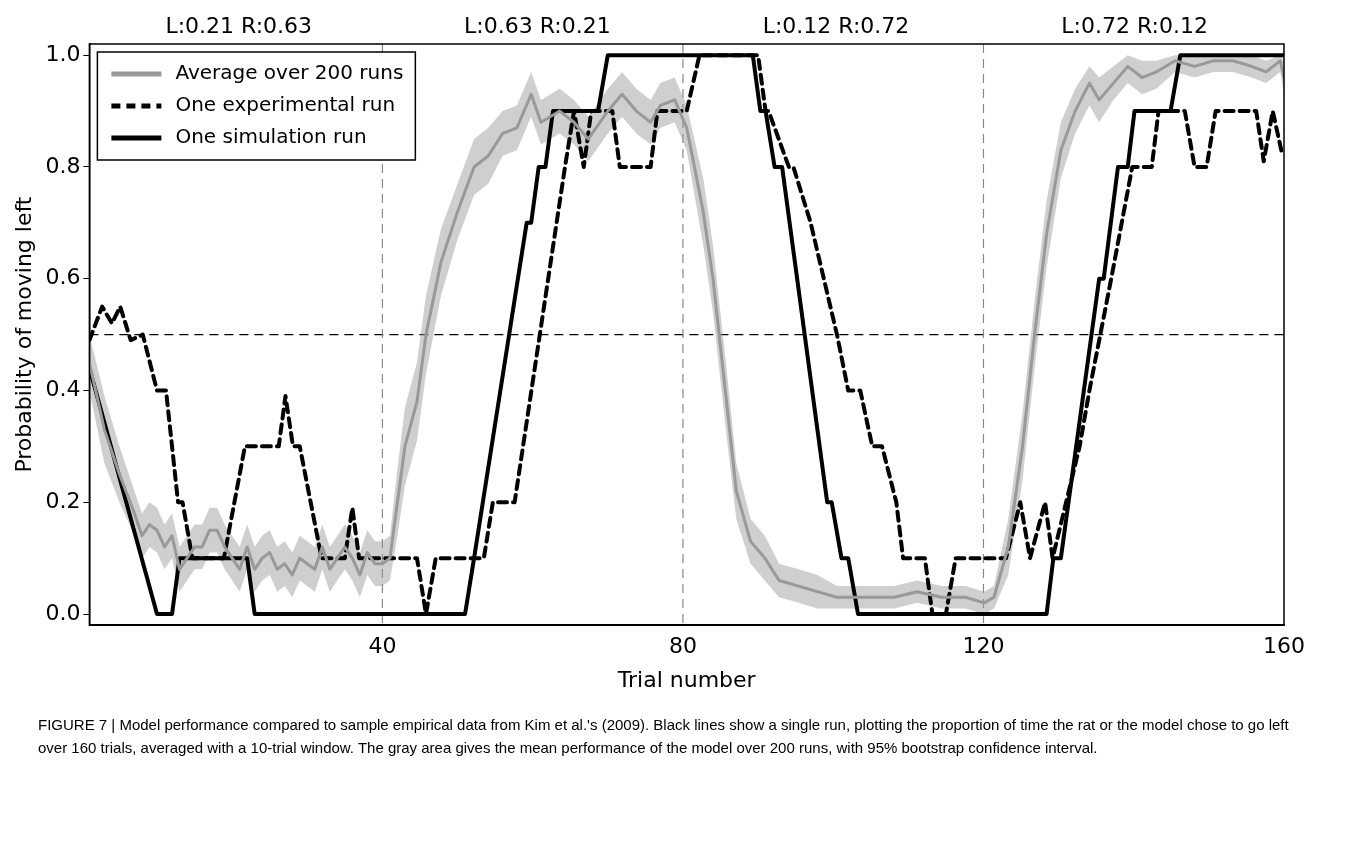 The height and width of the screenshot is (847, 1355). What do you see at coordinates (836, 25) in the screenshot?
I see `text: L:0.12 R:0.72` at bounding box center [836, 25].